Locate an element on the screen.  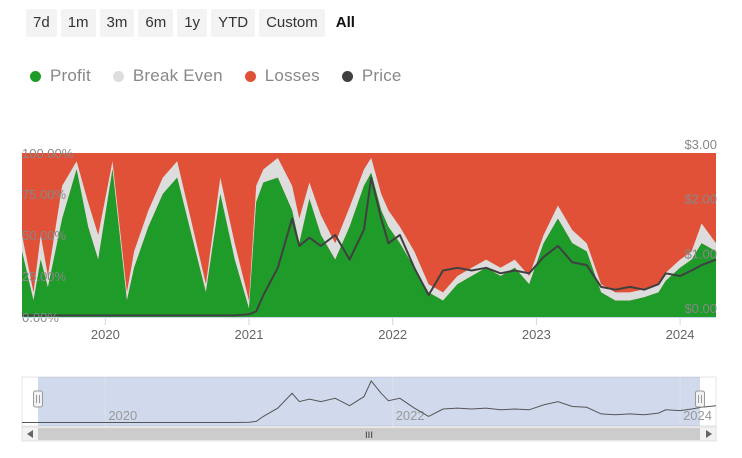
navigator-tick-label: 2022 is located at coordinates (410, 415).